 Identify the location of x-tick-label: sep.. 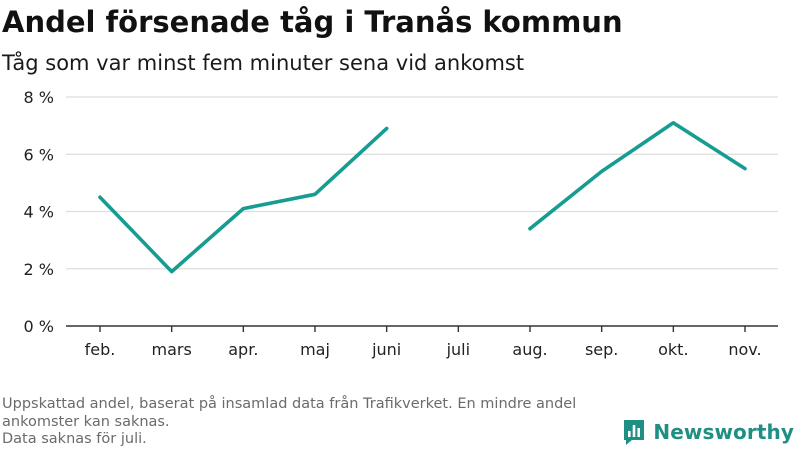
(601, 349).